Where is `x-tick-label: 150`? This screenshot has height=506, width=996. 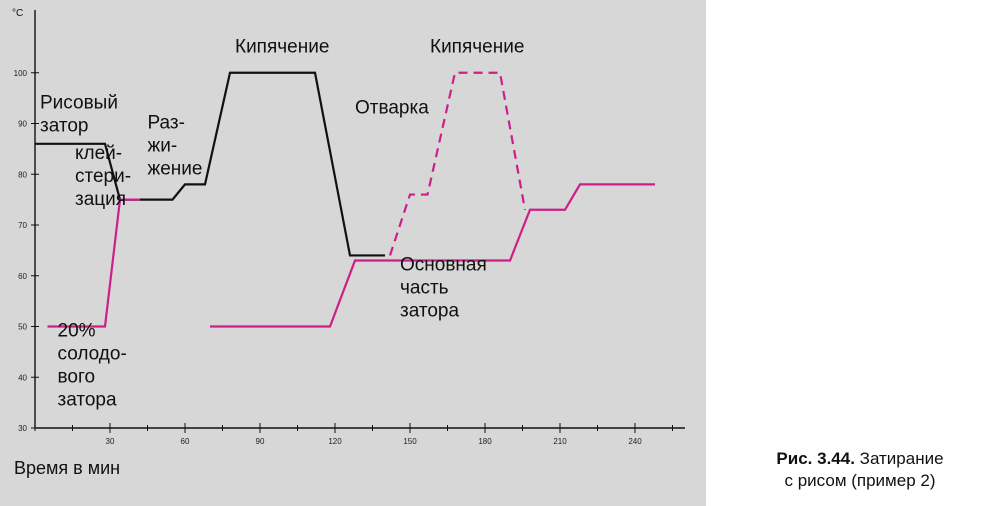 x-tick-label: 150 is located at coordinates (410, 441).